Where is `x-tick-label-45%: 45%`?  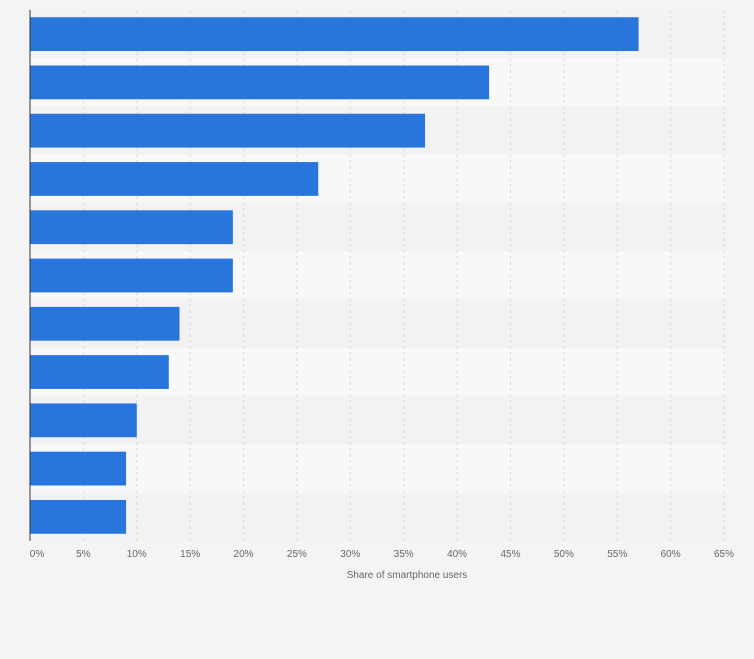
x-tick-label-45%: 45% is located at coordinates (510, 554).